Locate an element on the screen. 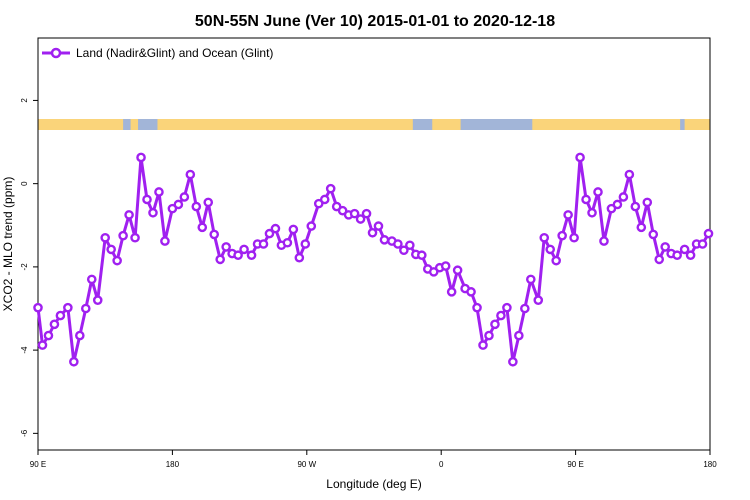  y-axis: 2 0 -2 -4 -6 is located at coordinates (29, 267).